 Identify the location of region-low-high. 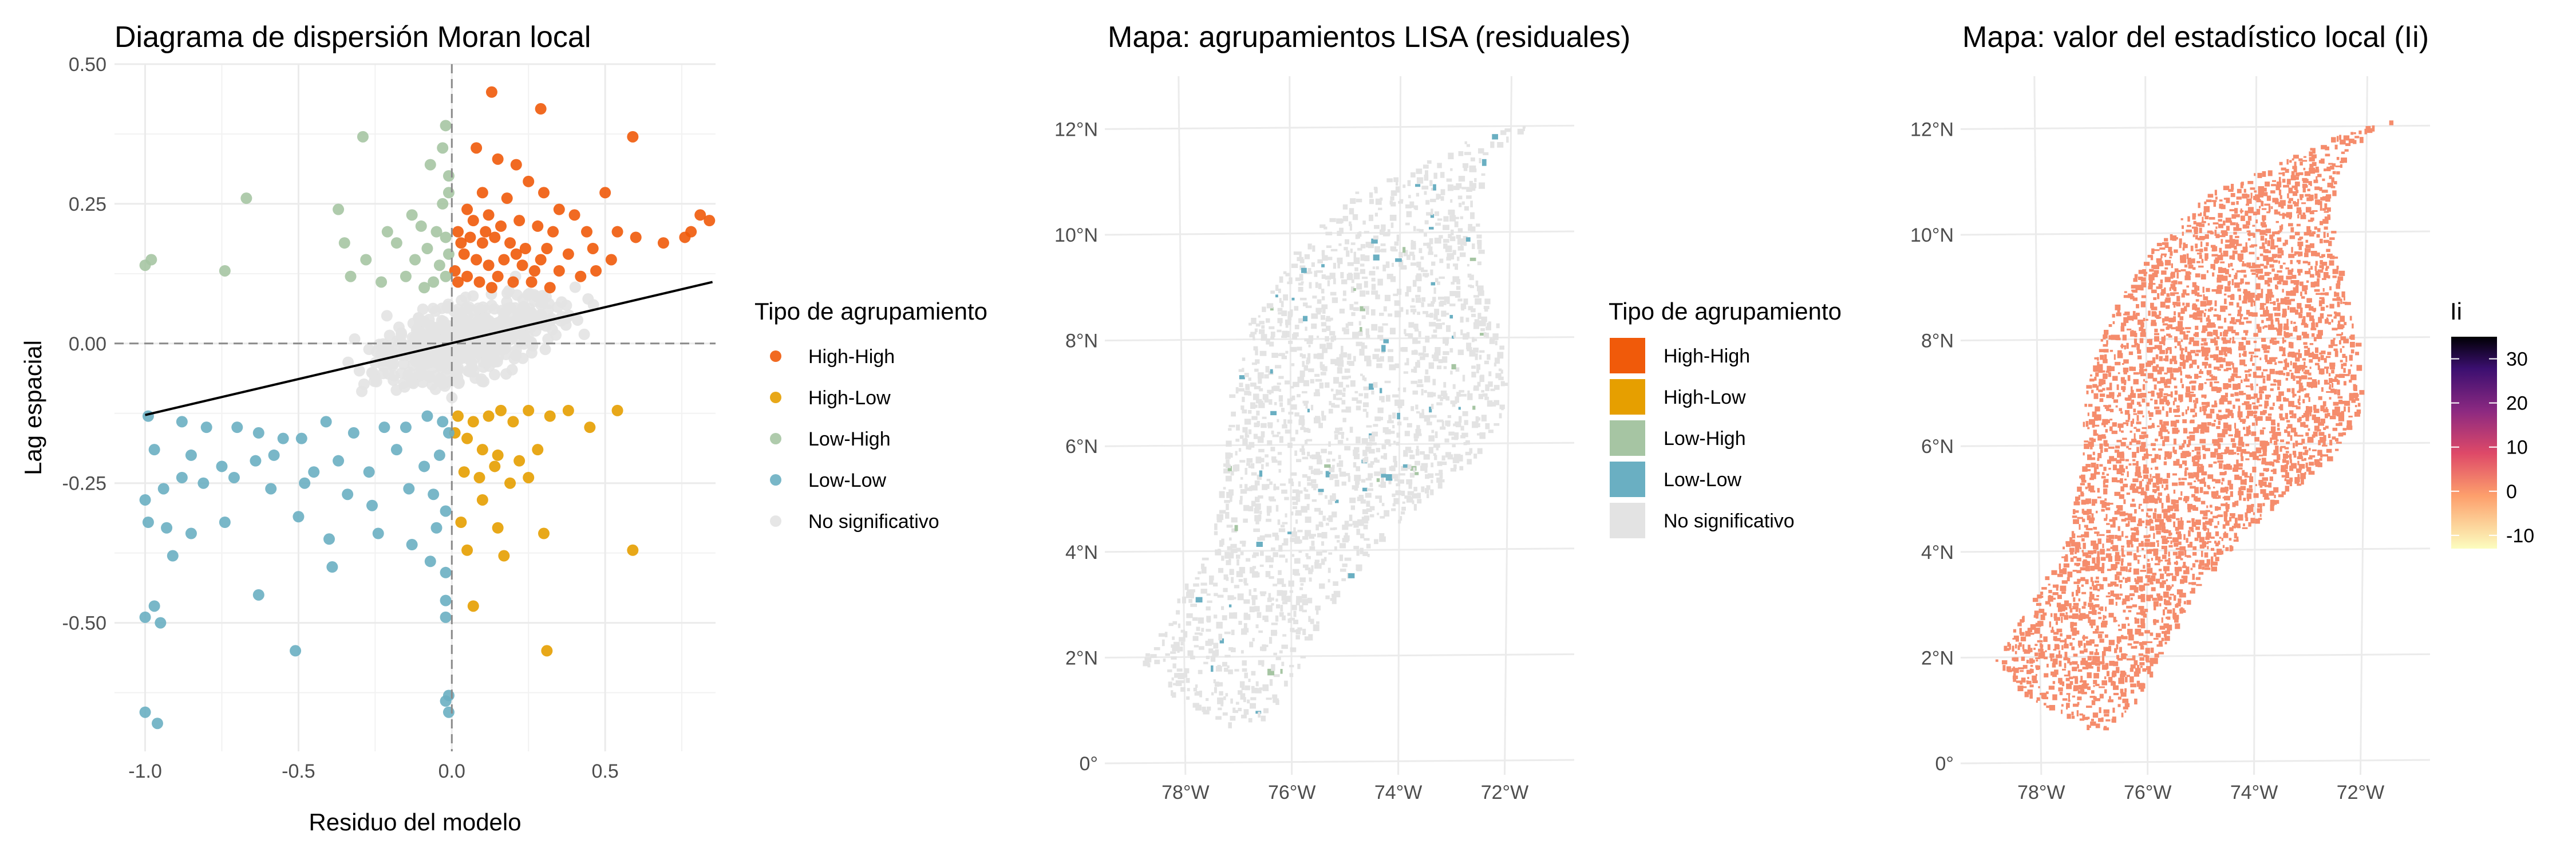
(1417, 473).